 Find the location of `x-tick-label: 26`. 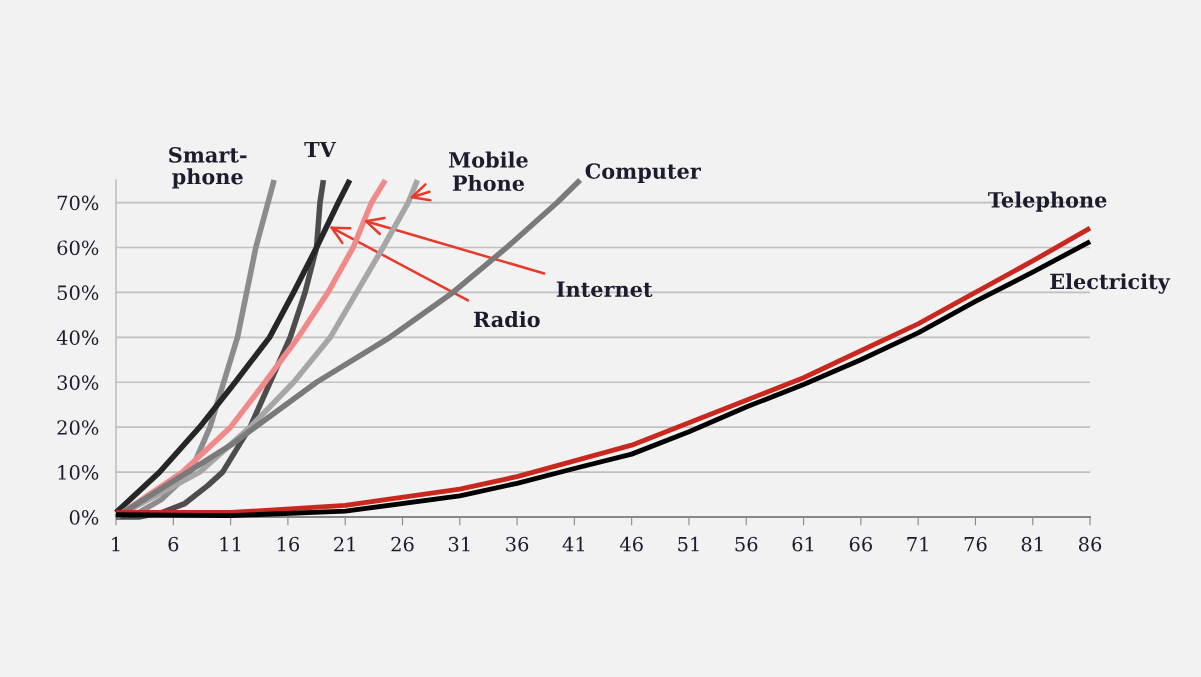

x-tick-label: 26 is located at coordinates (402, 544).